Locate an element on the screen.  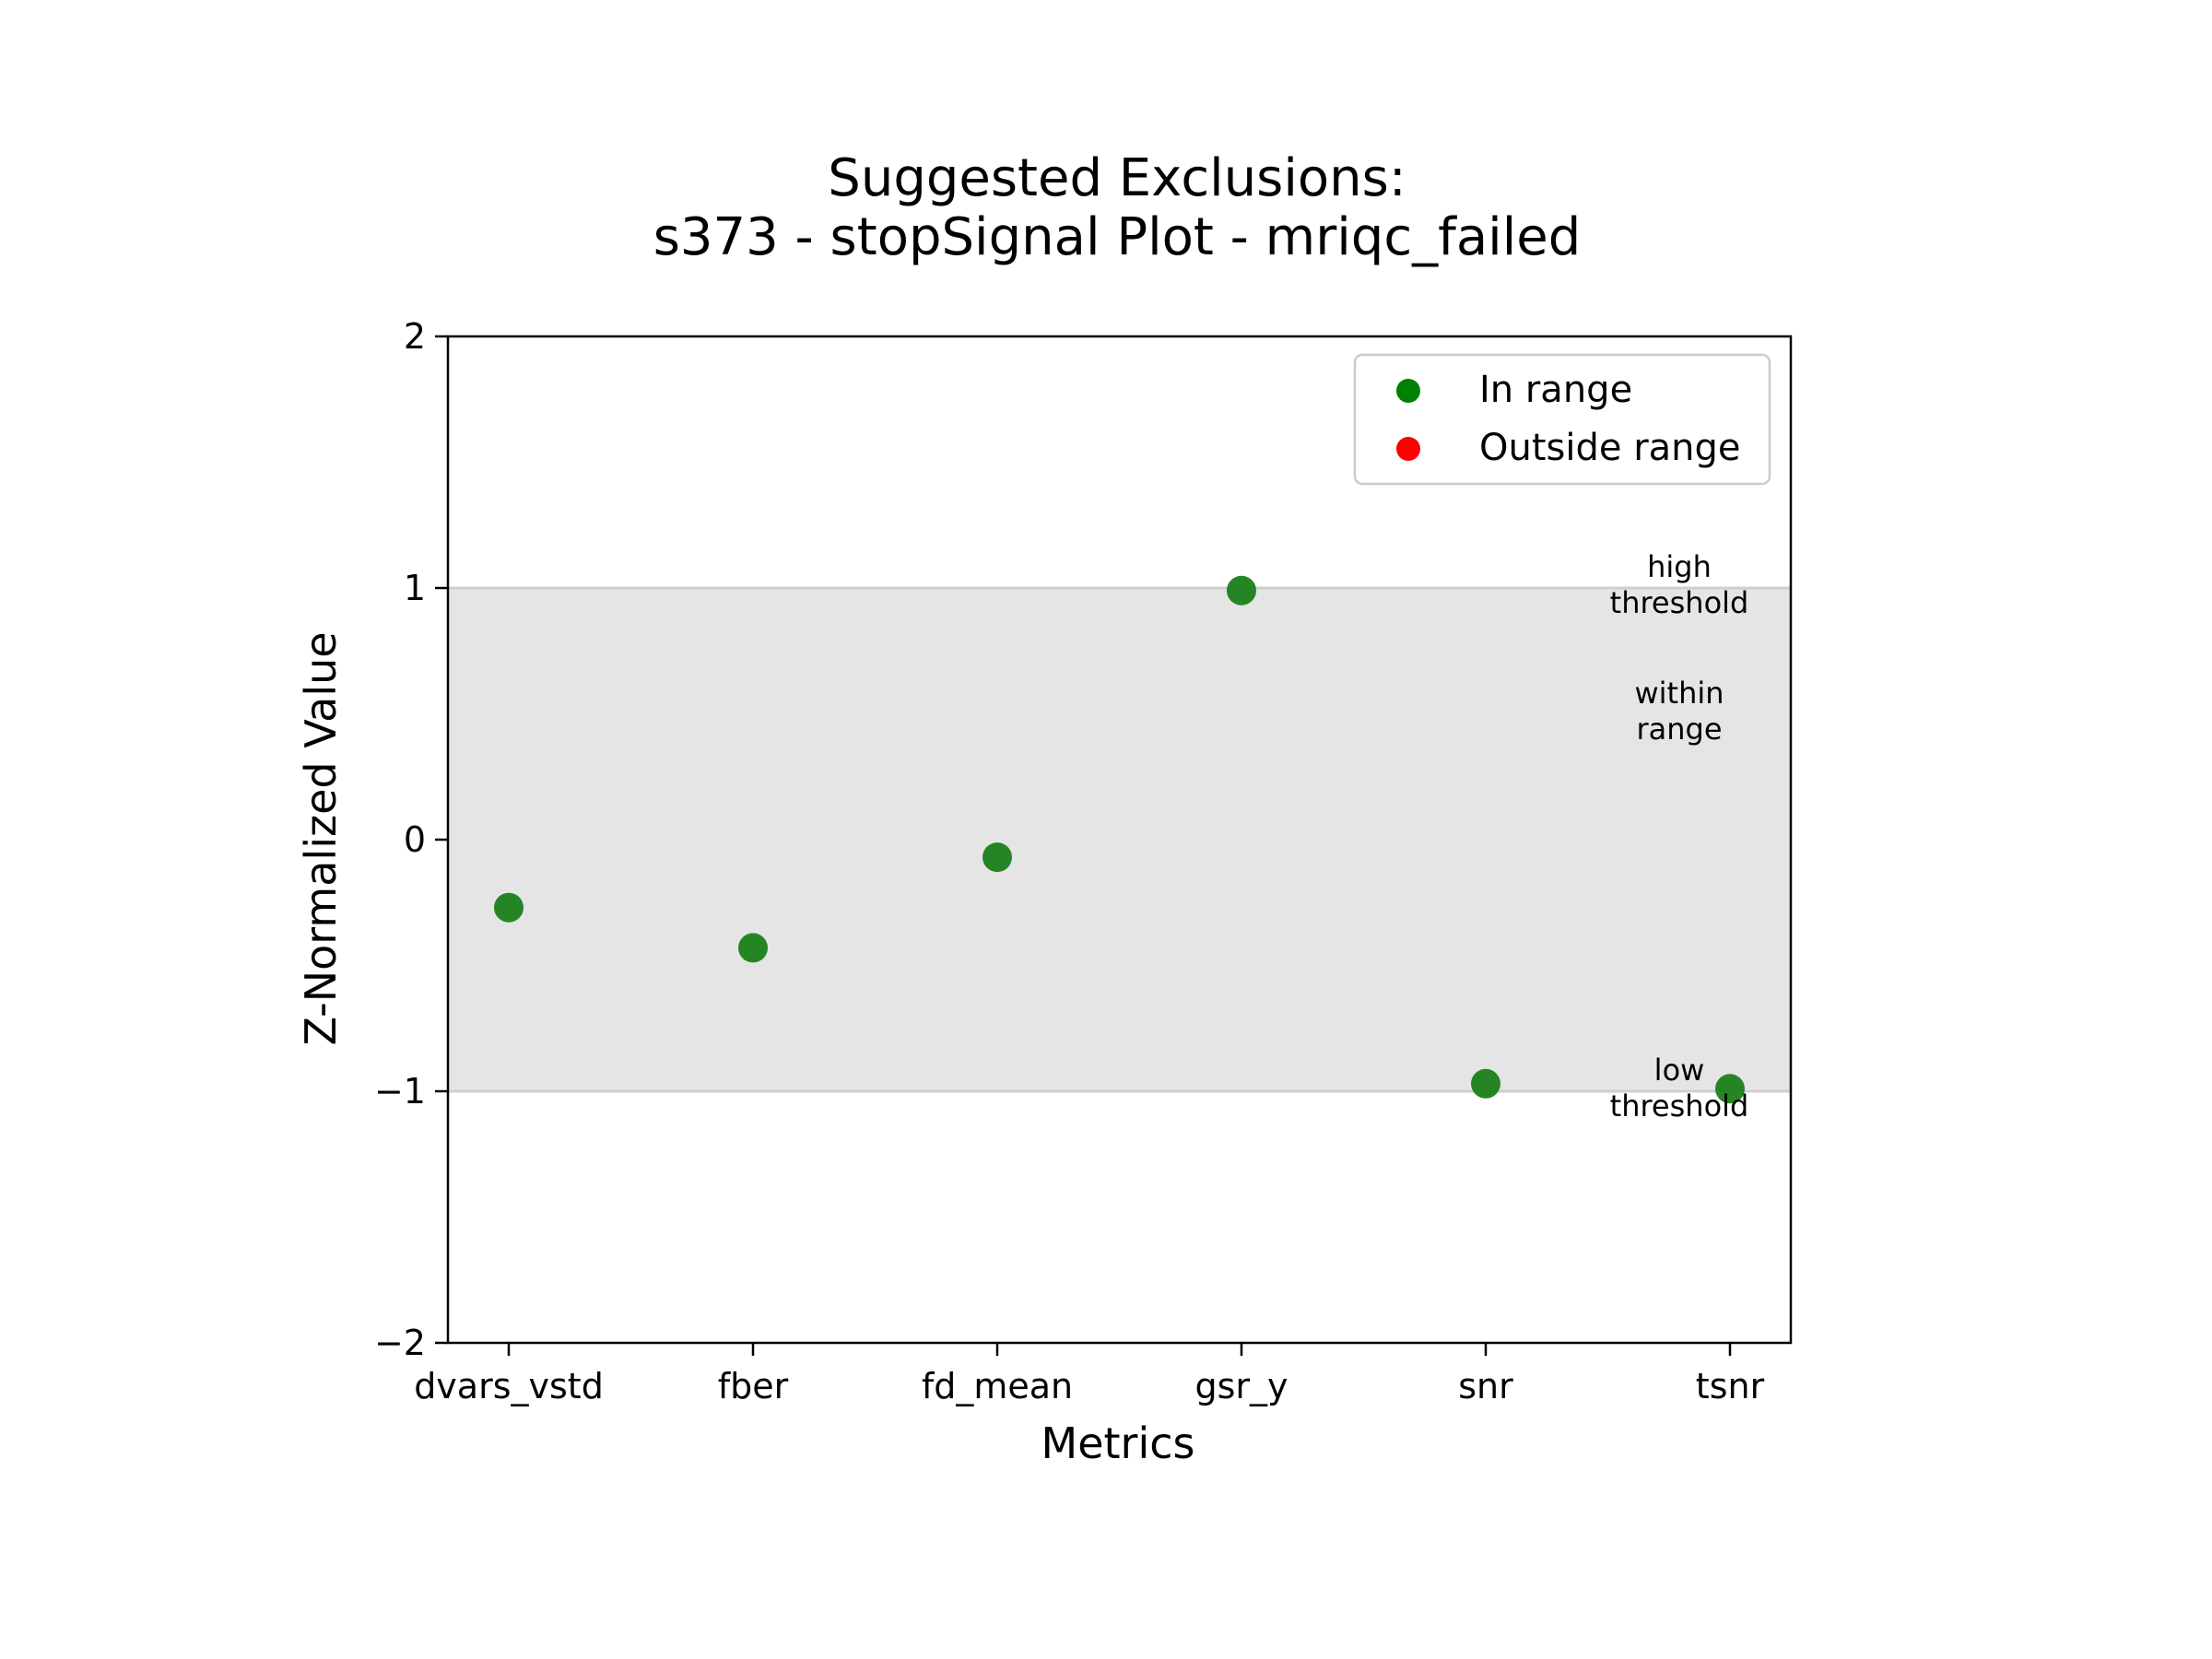
data-point-snr is located at coordinates (1485, 1083).